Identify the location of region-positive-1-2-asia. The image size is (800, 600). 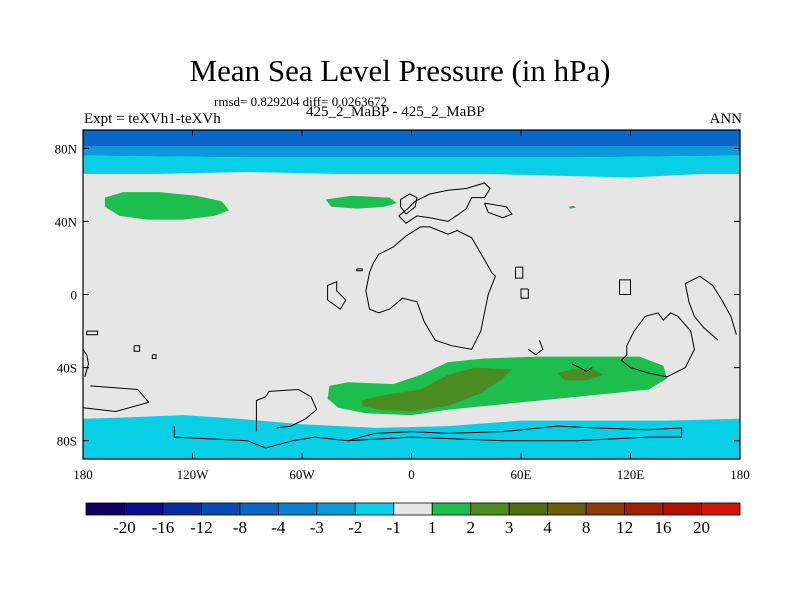
(572, 207).